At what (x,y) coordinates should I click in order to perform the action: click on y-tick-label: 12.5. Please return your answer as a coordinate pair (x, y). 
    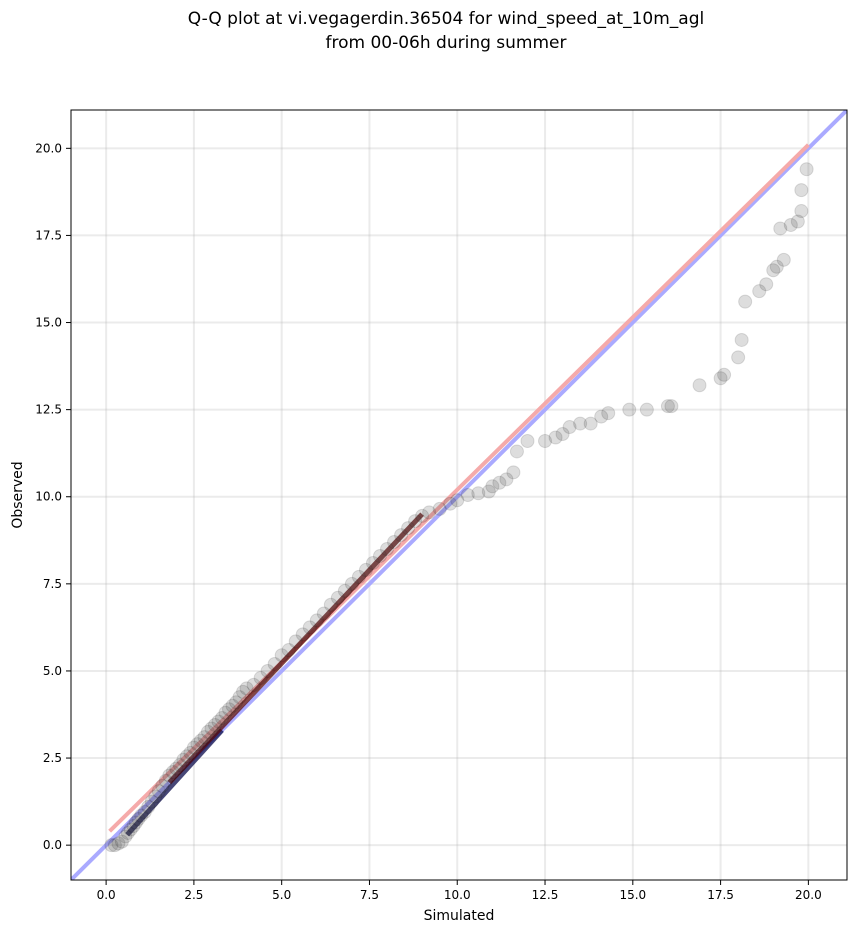
    Looking at the image, I should click on (48, 410).